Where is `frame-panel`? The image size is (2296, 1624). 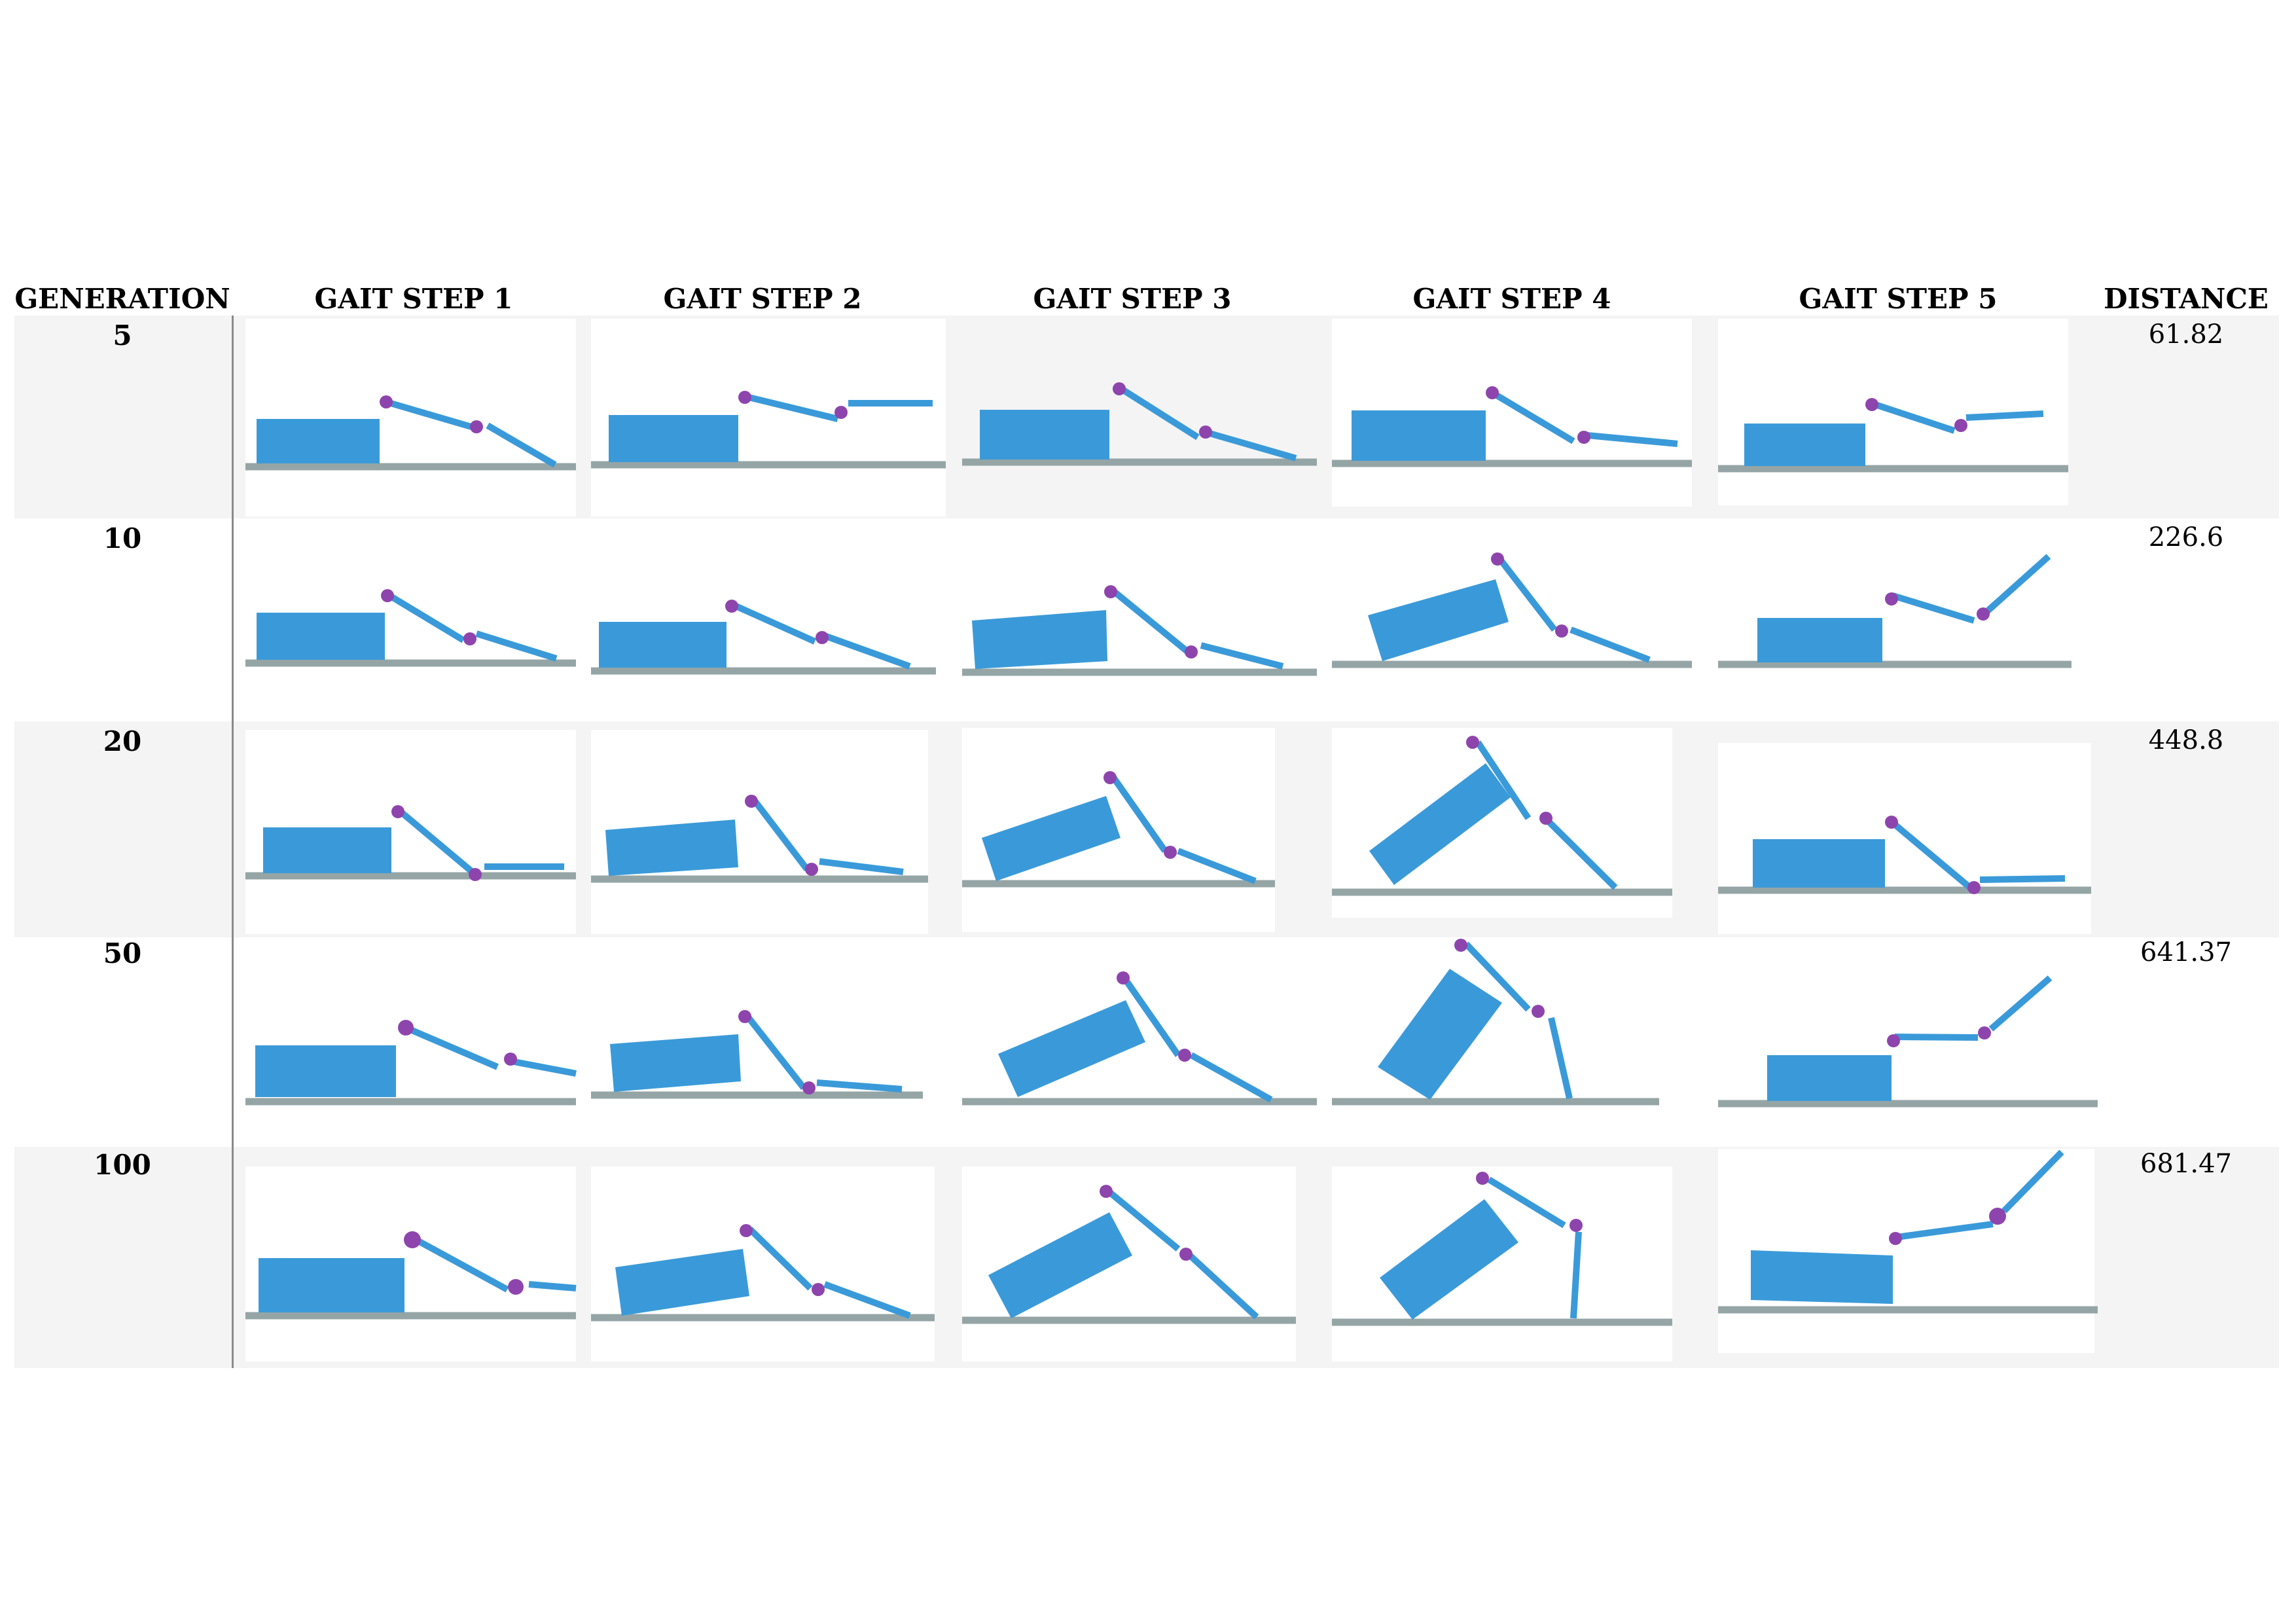
frame-panel is located at coordinates (1904, 838).